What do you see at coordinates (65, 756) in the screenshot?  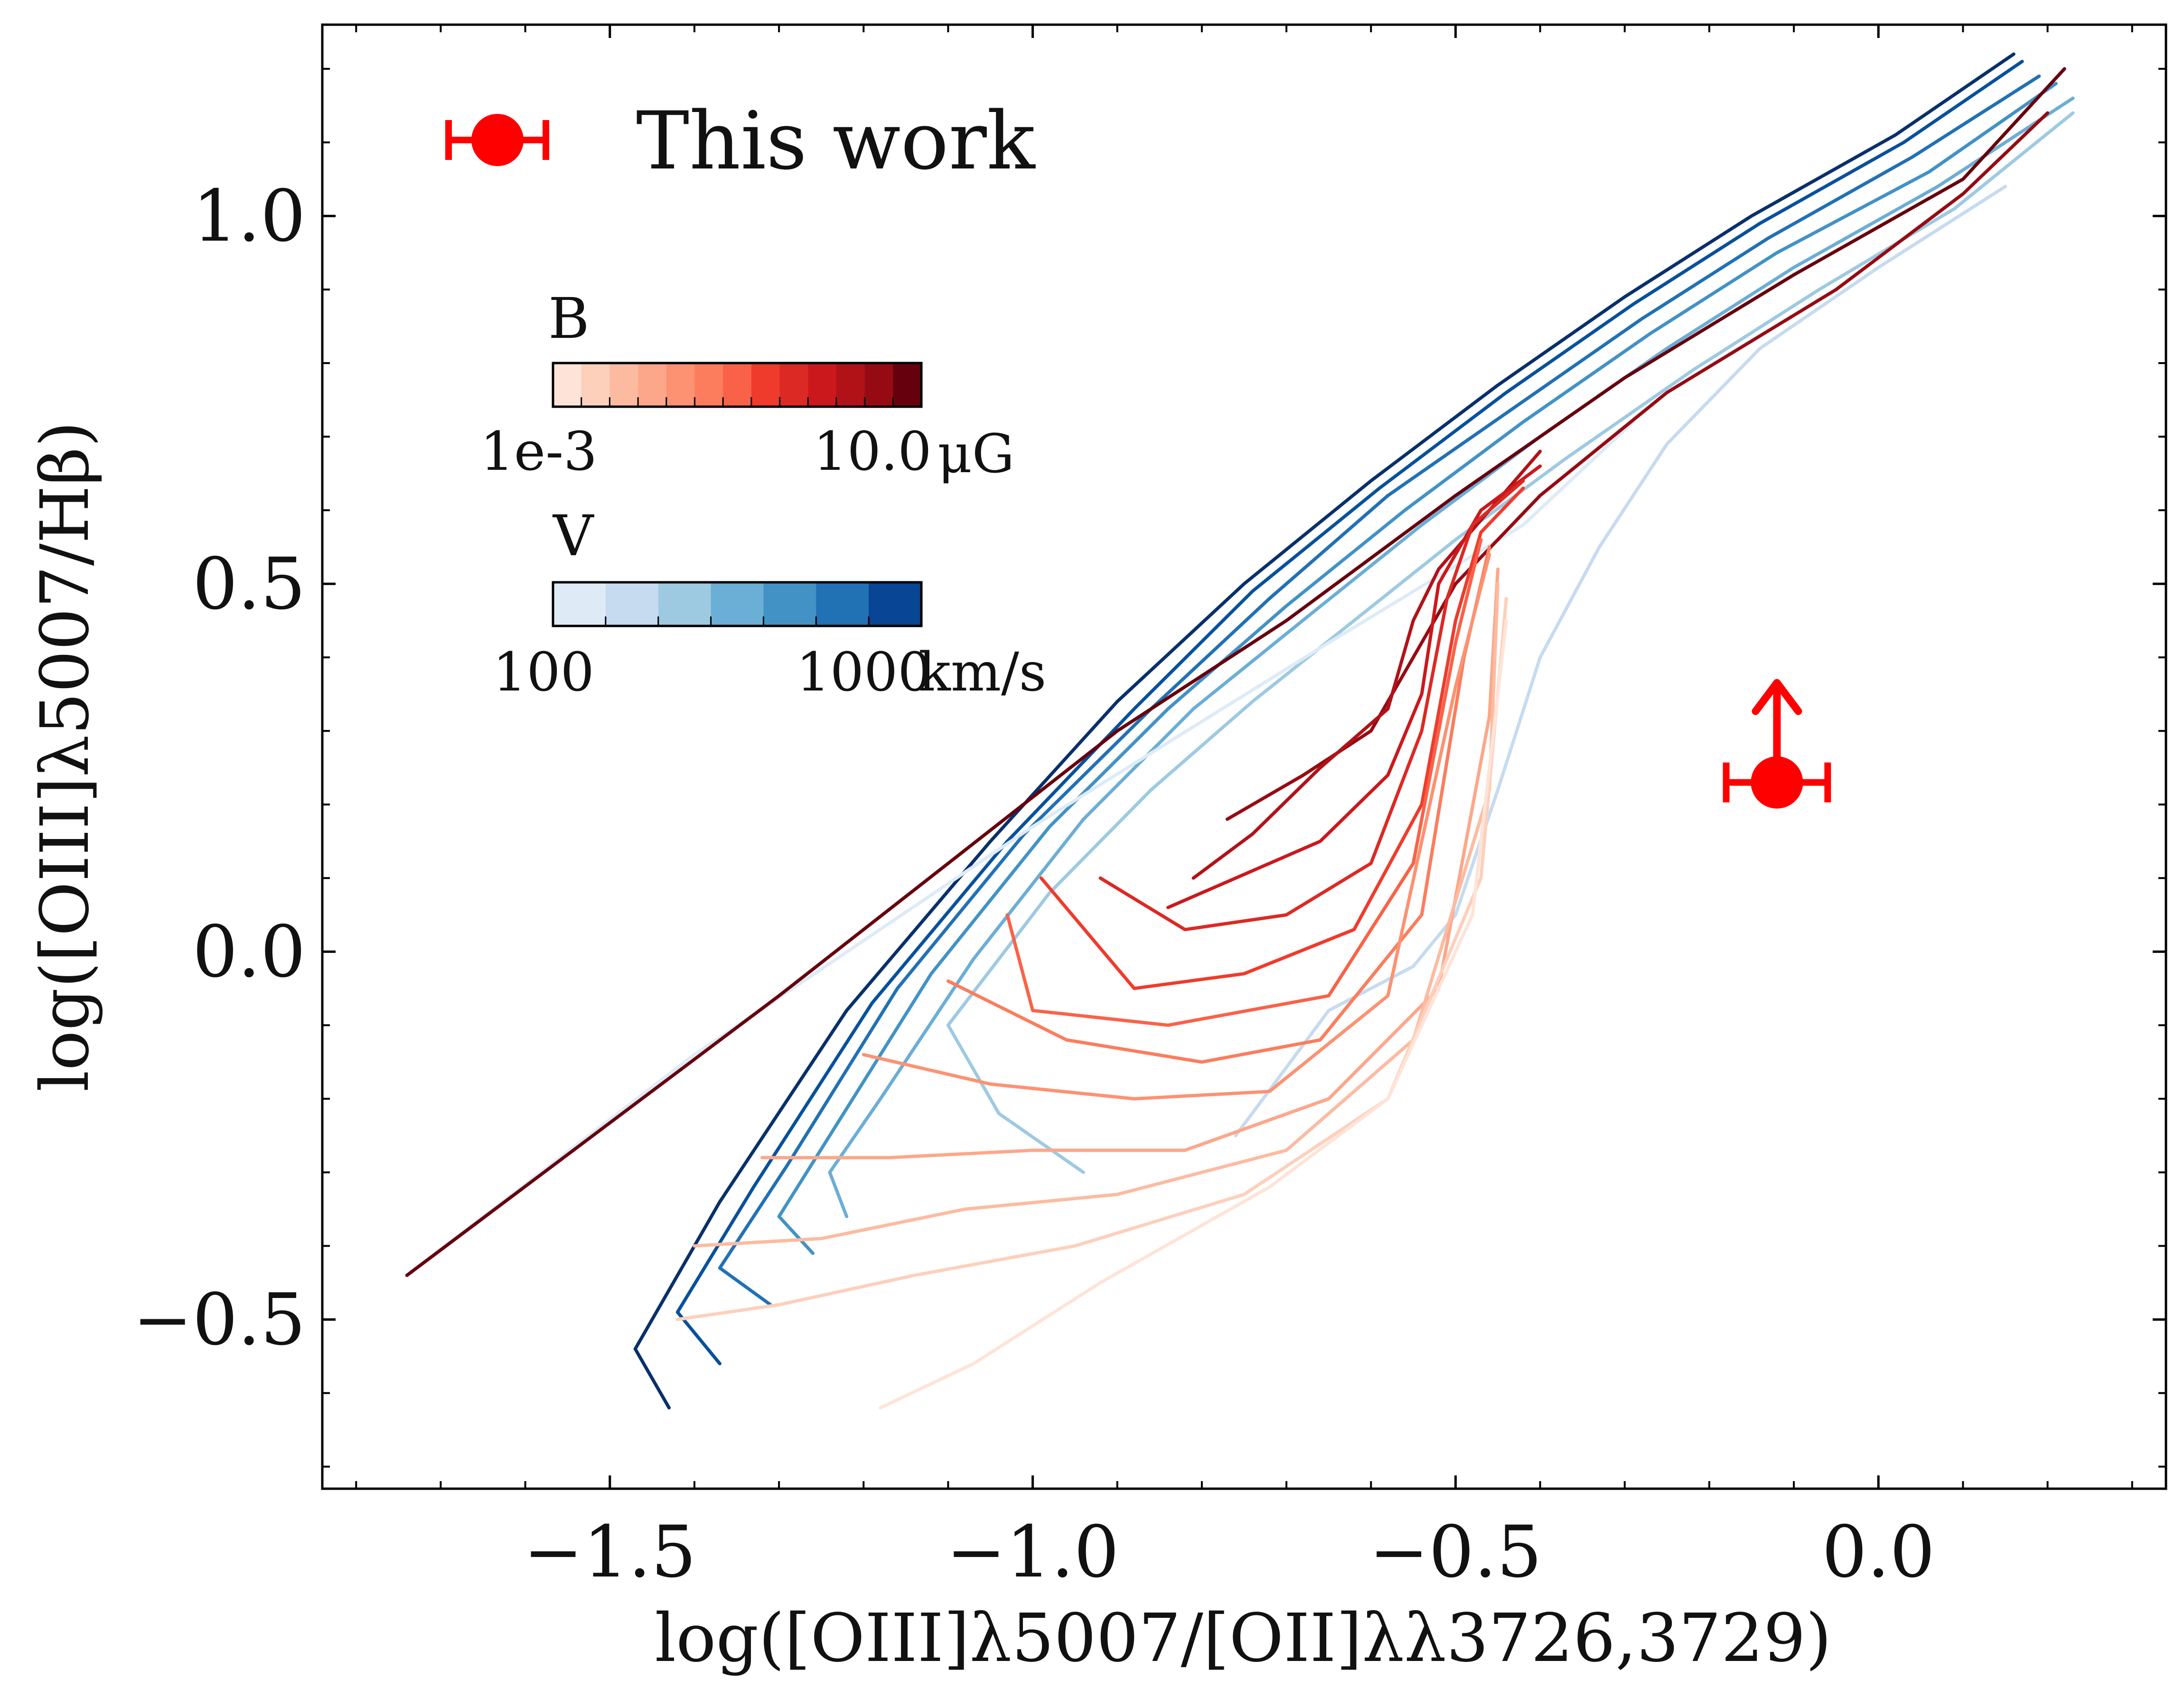 I see `y-axis-title: log([OIII]λ5007/Hβ)` at bounding box center [65, 756].